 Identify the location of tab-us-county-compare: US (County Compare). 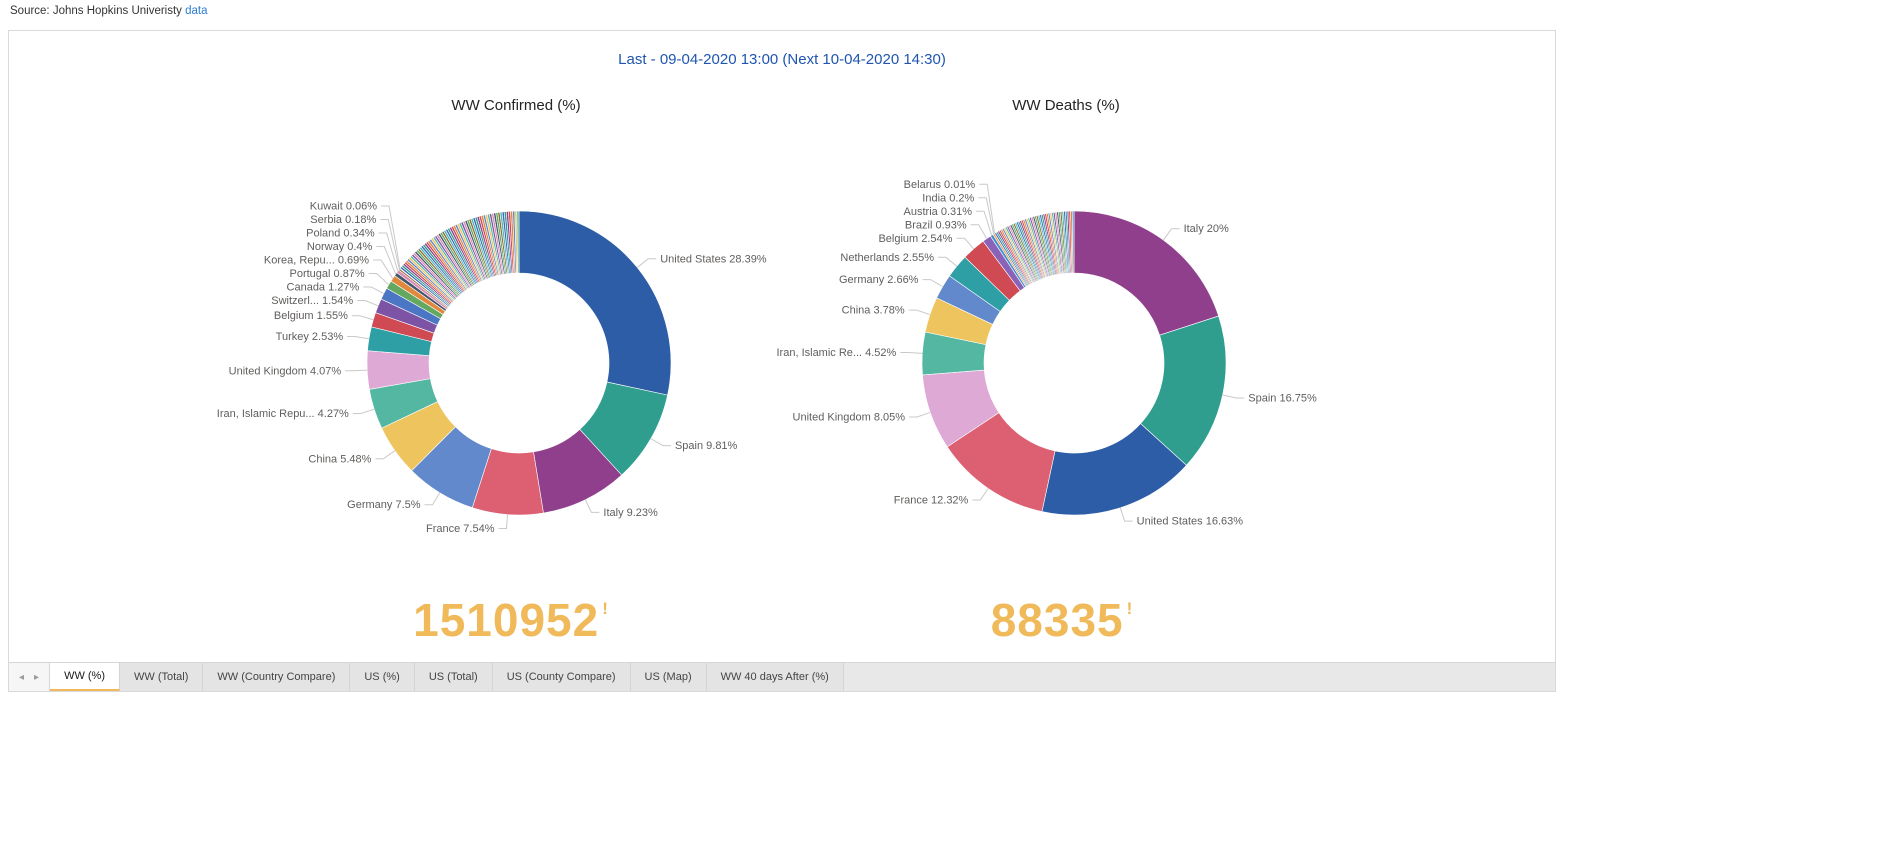
(561, 677).